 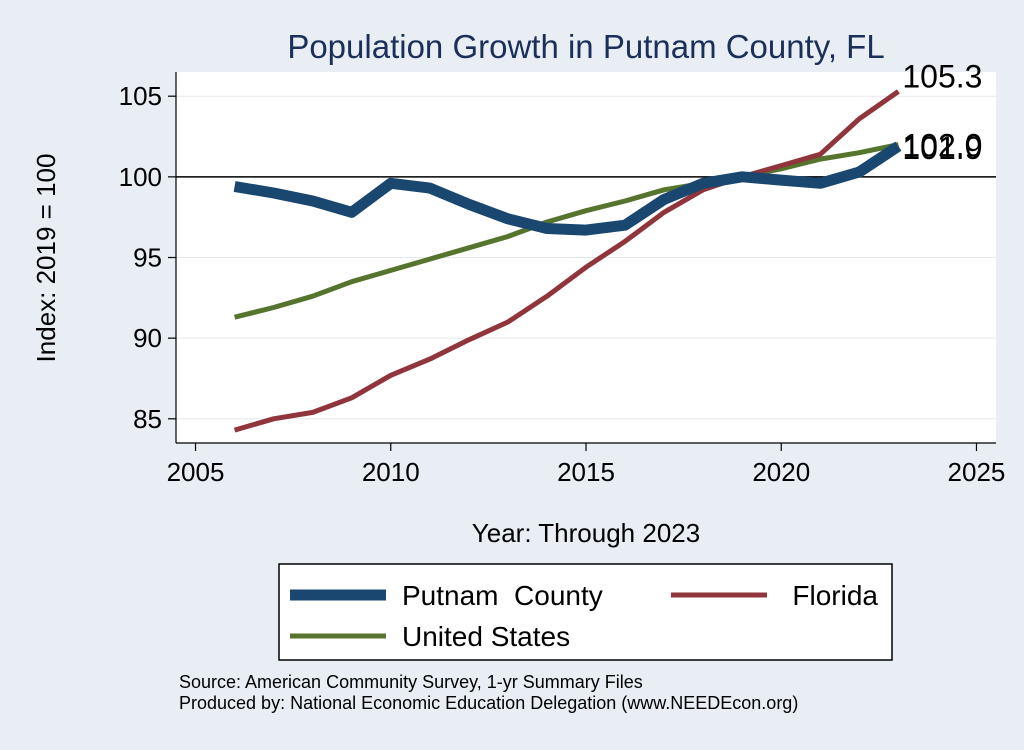 What do you see at coordinates (46, 258) in the screenshot?
I see `y-axis-label: Index: 2019 = 100` at bounding box center [46, 258].